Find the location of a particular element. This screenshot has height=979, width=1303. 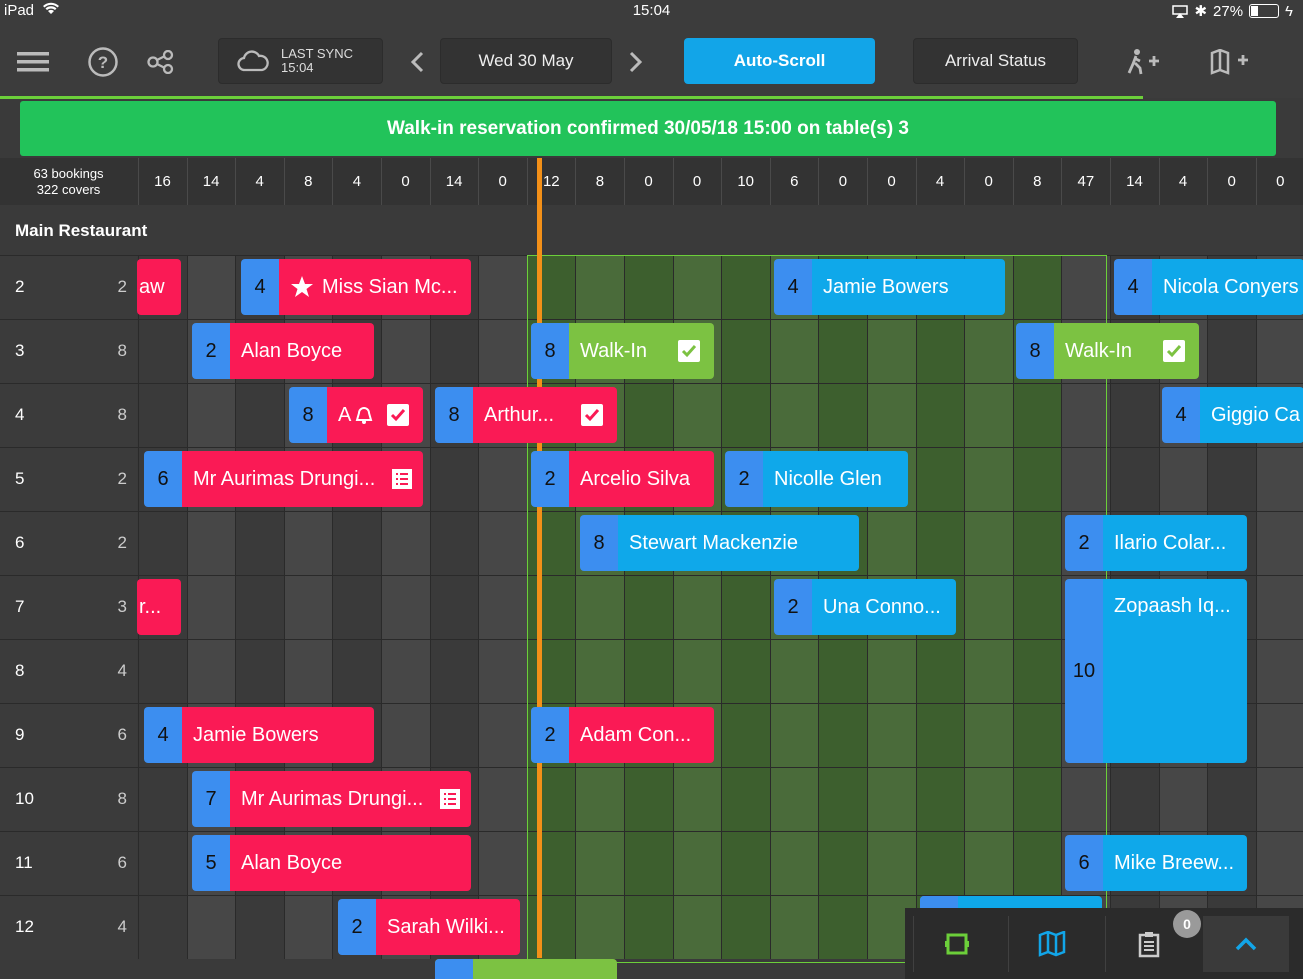

help-icon: ? is located at coordinates (103, 62).